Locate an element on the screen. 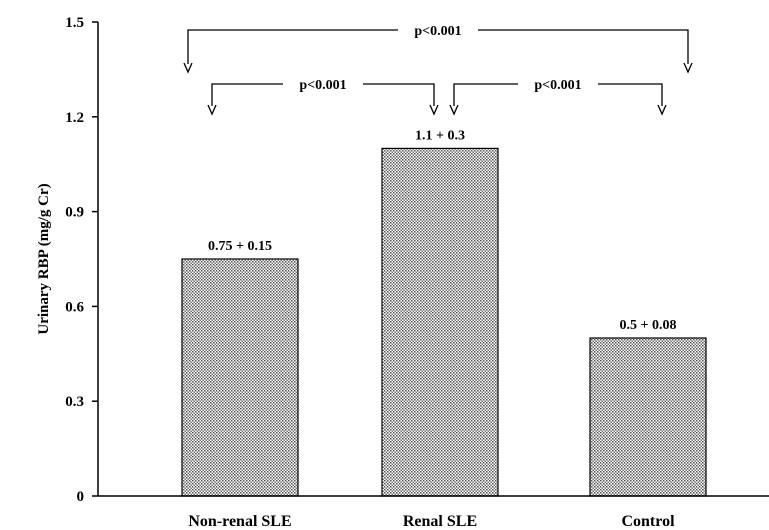 The image size is (769, 530). y-tick-label: 0.9 is located at coordinates (74, 213).